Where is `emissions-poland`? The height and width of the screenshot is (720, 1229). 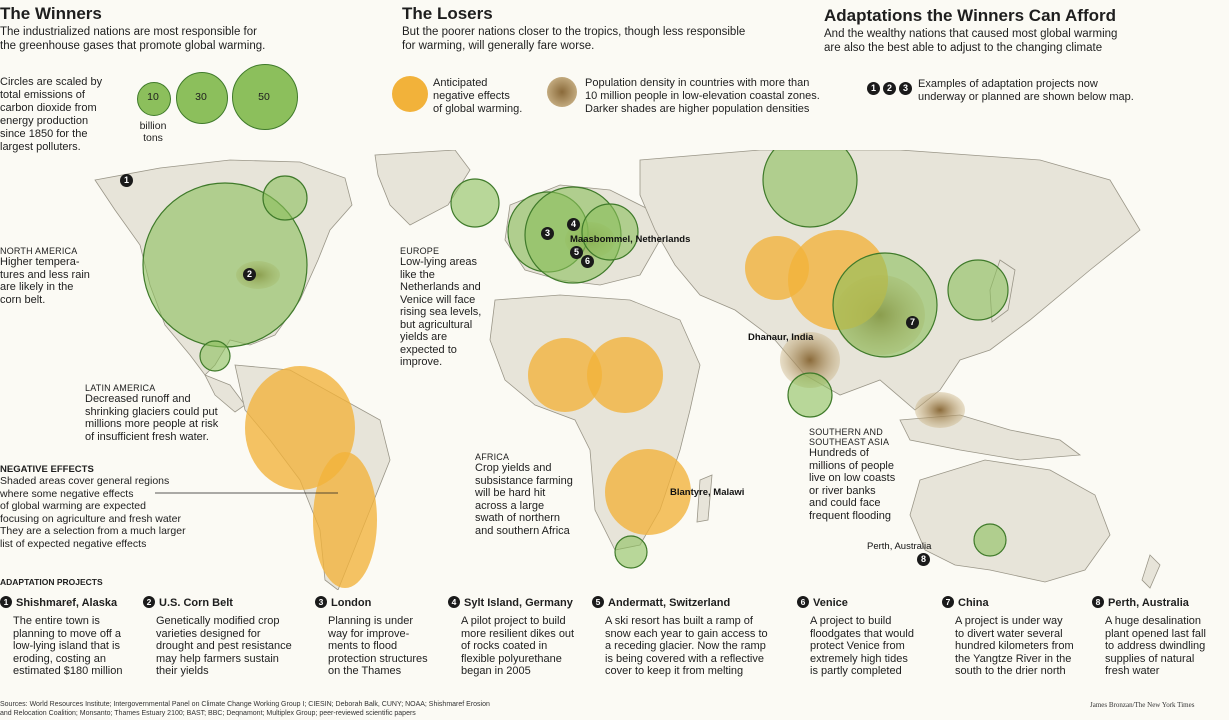
emissions-poland is located at coordinates (610, 232).